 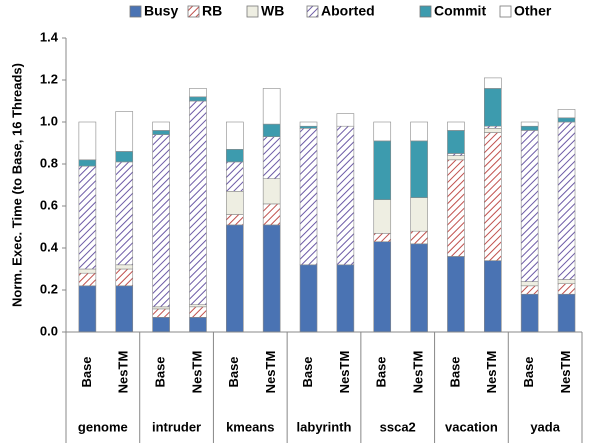 What do you see at coordinates (533, 11) in the screenshot?
I see `legend-label: Other` at bounding box center [533, 11].